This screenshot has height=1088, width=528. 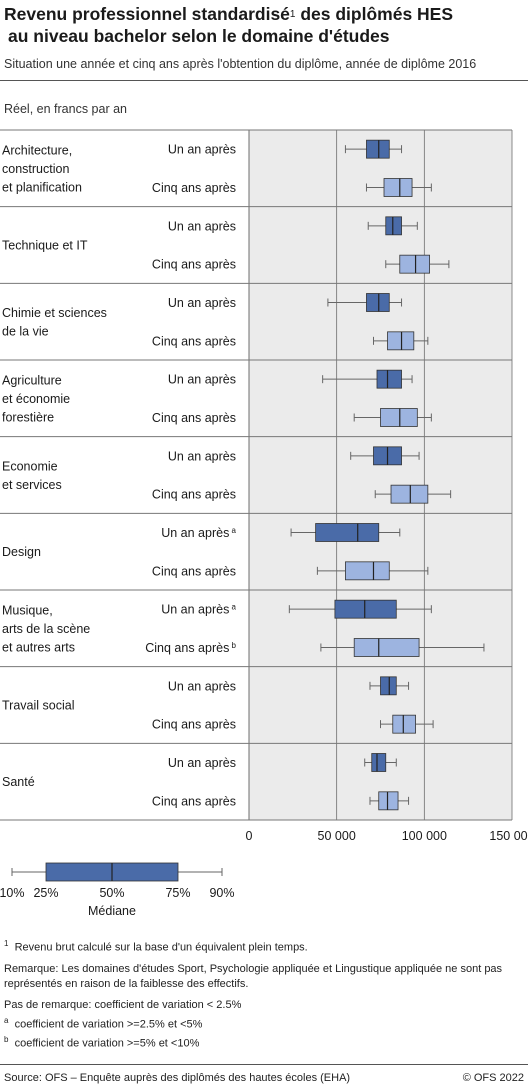 What do you see at coordinates (30, 466) in the screenshot?
I see `group-label: Economie` at bounding box center [30, 466].